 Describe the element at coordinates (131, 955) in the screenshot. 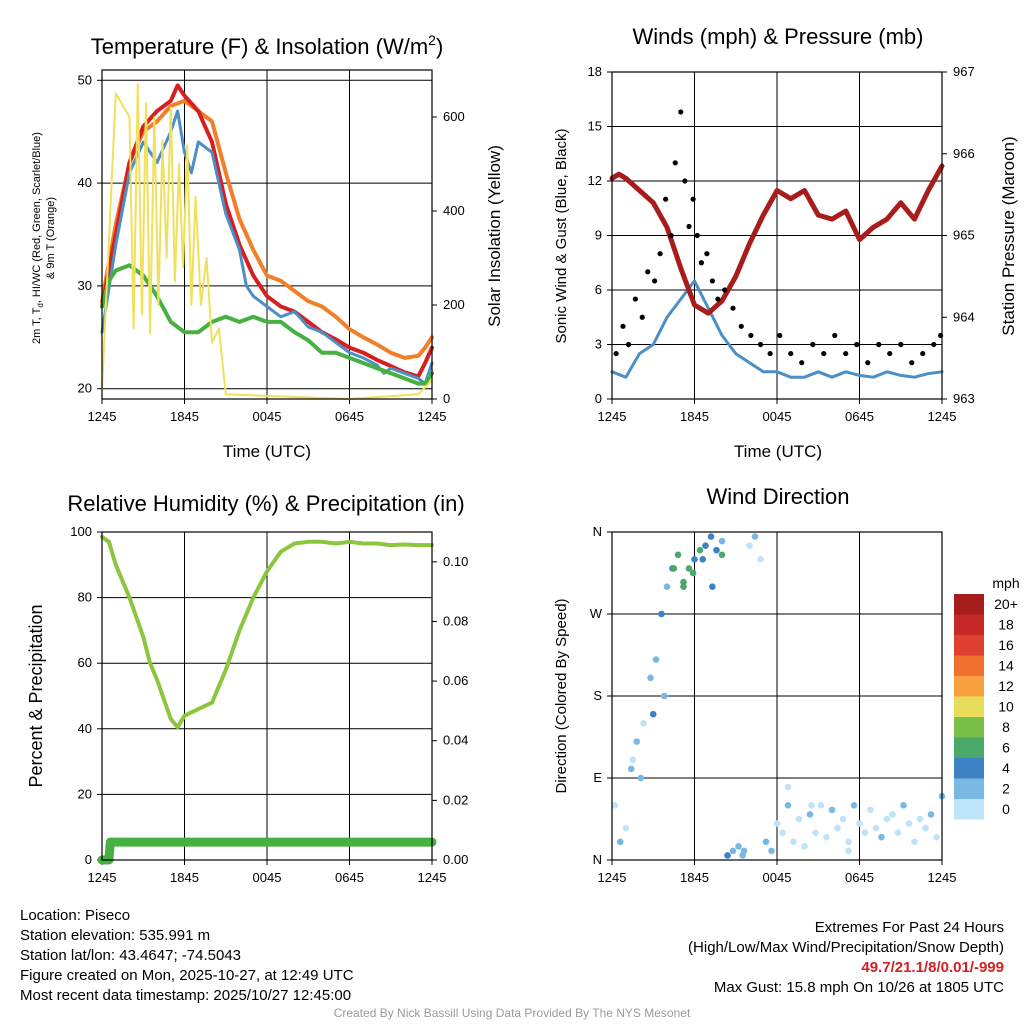

I see `latlon-text: Station lat/lon: 43.4647; -74.5043` at that location.